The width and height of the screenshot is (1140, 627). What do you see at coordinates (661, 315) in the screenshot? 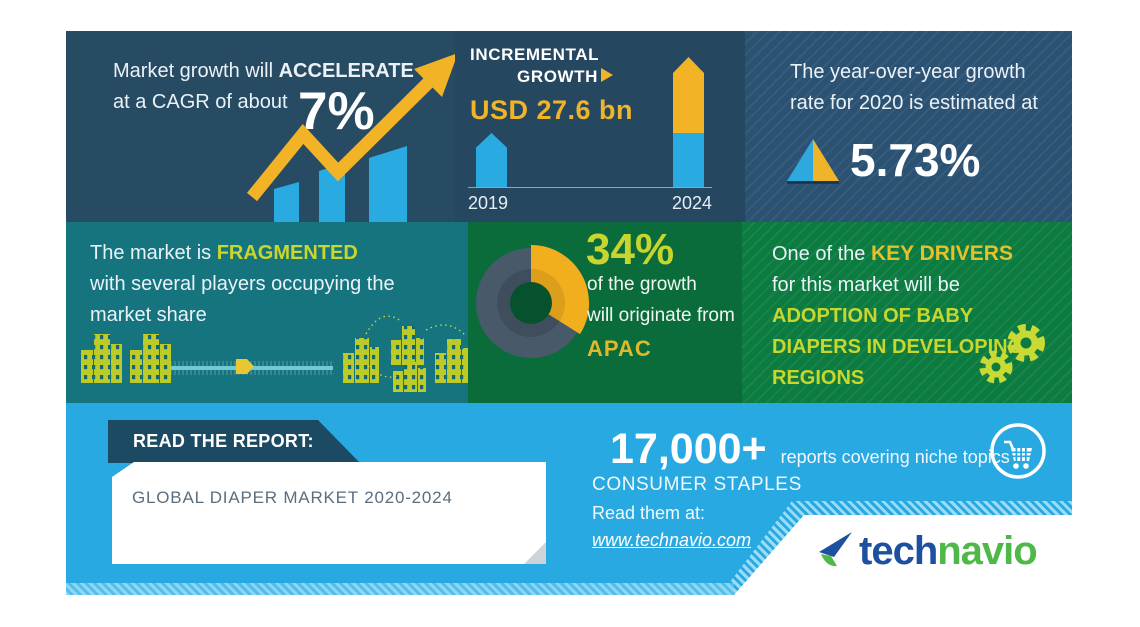
I see `apac-line2: will originate from` at bounding box center [661, 315].